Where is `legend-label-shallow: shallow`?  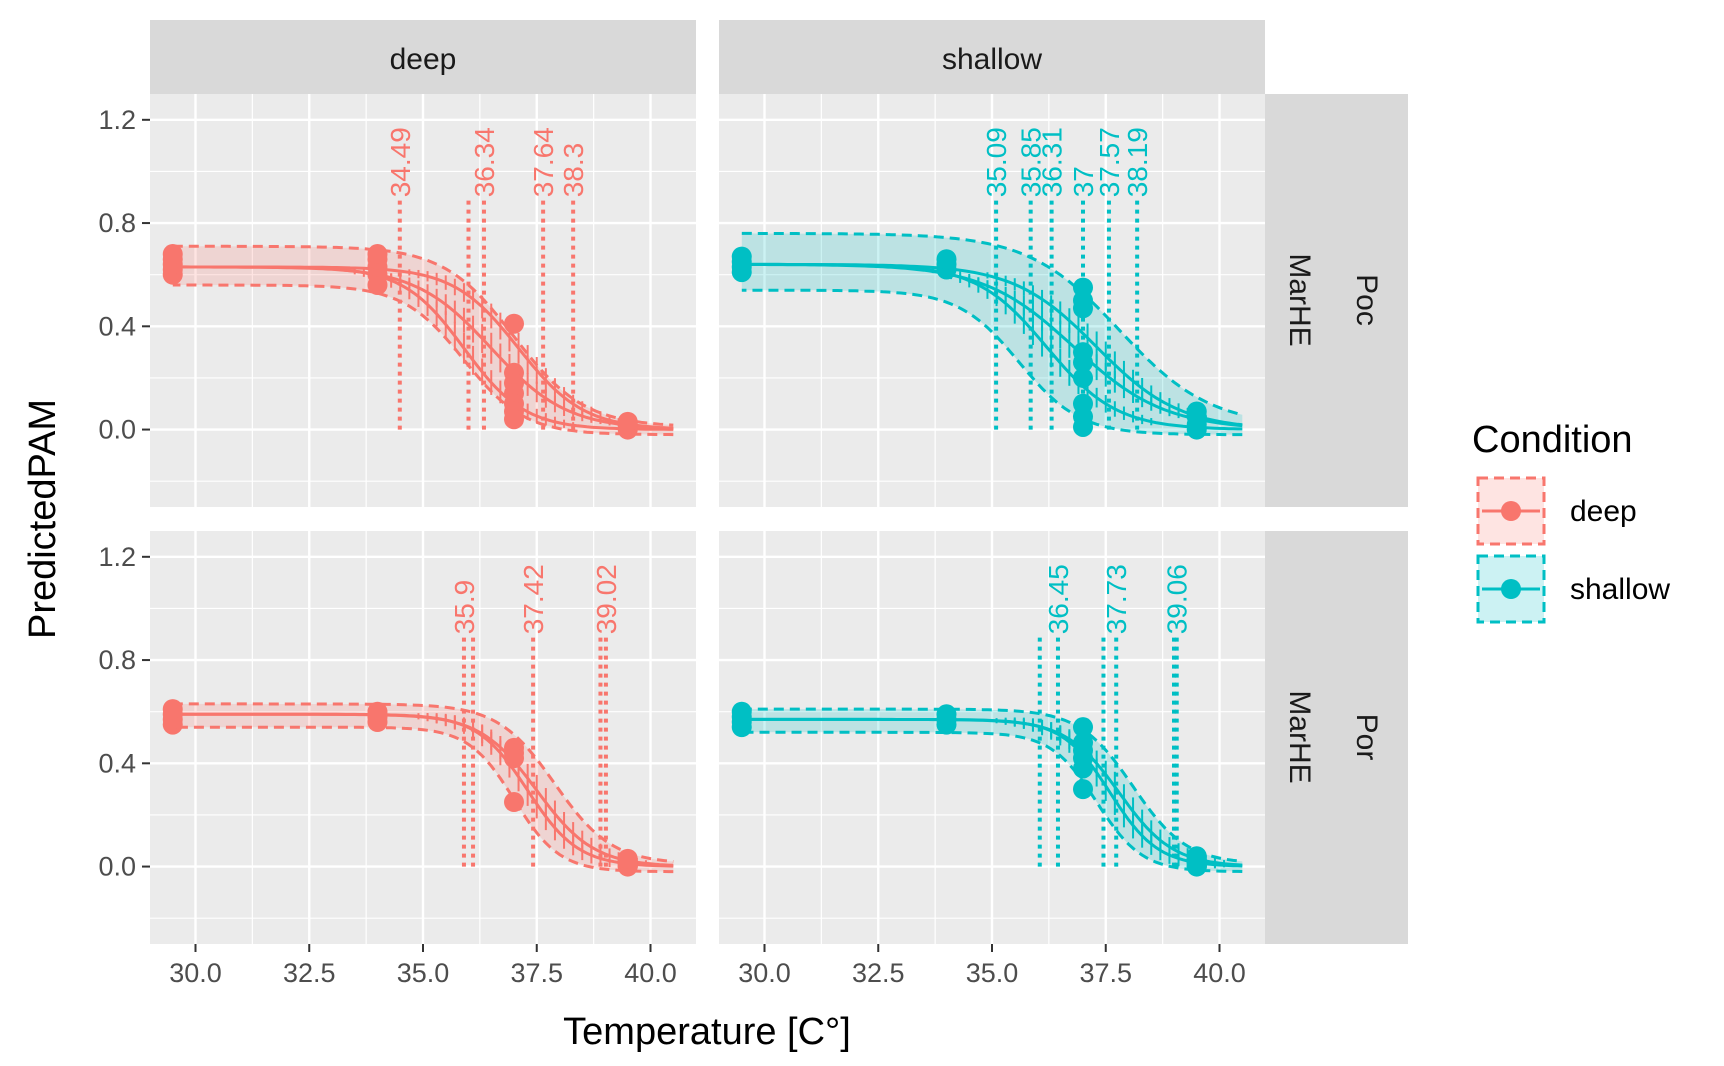
legend-label-shallow: shallow is located at coordinates (1620, 589).